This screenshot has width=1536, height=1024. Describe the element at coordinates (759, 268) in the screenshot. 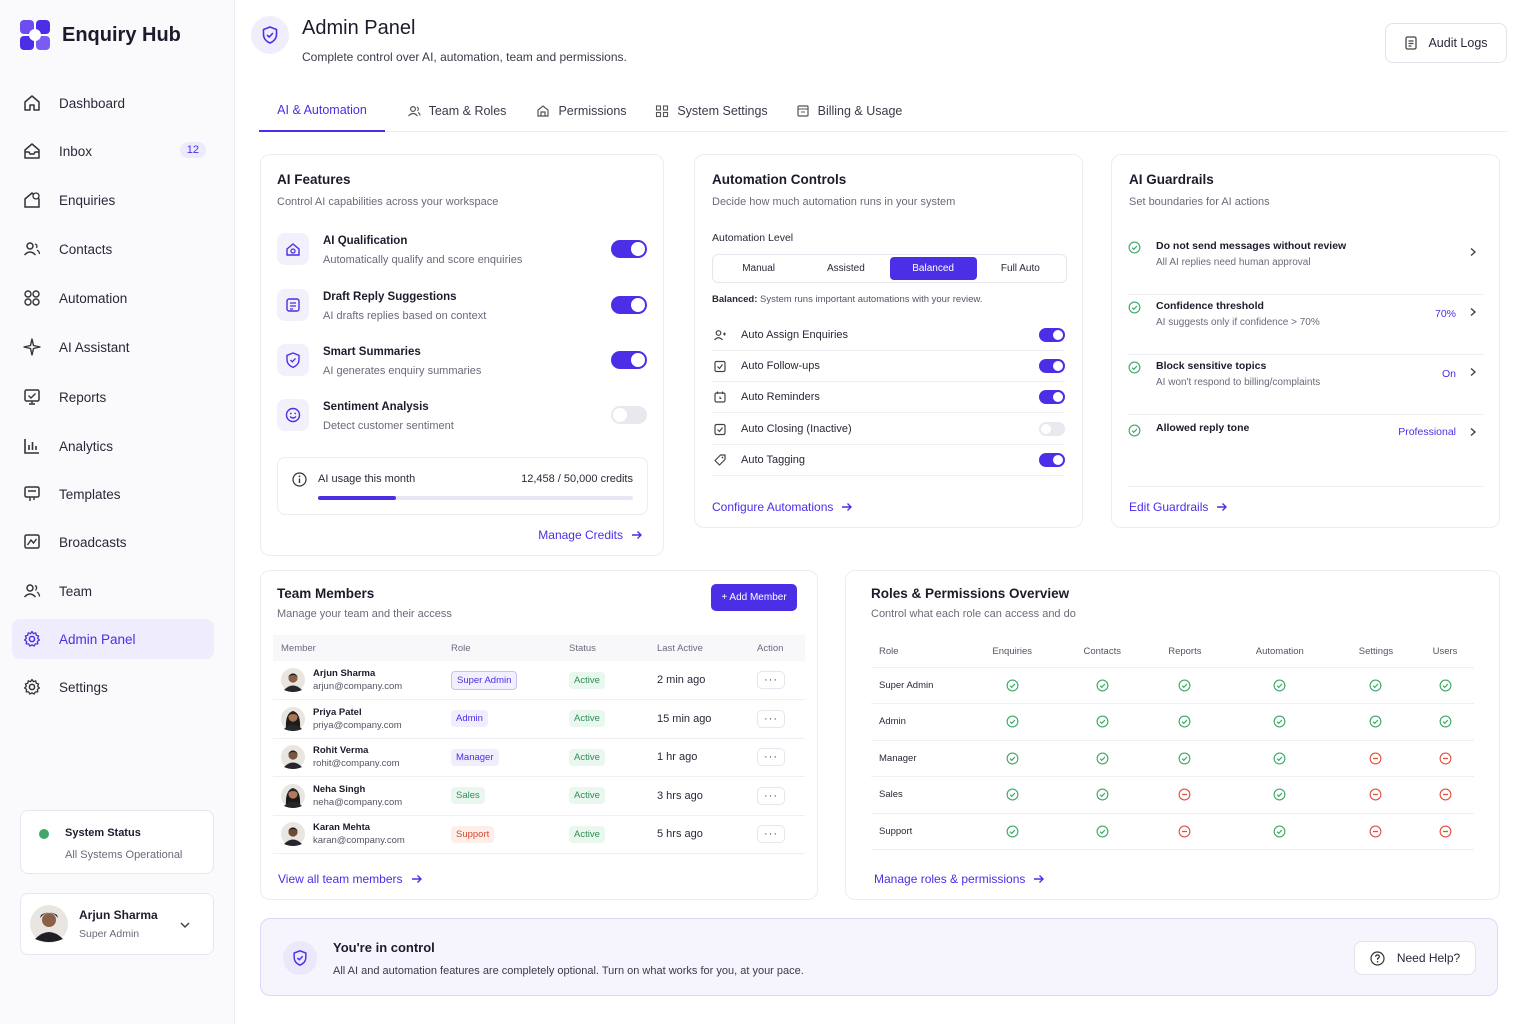

I see `level-option-manual: Manual` at that location.